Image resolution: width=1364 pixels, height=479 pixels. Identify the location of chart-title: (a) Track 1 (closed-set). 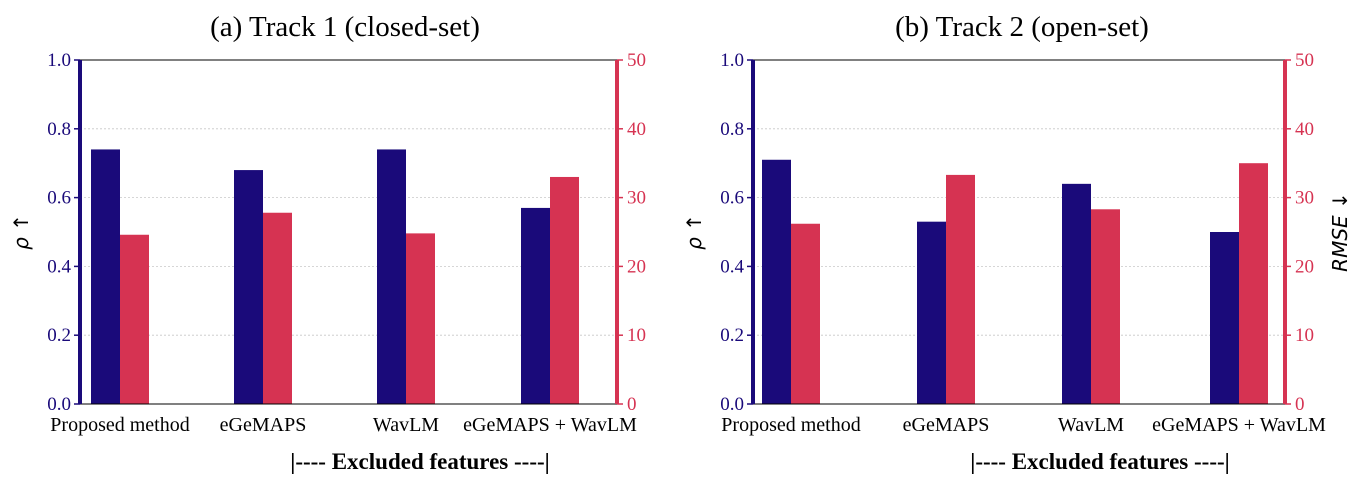
(345, 27).